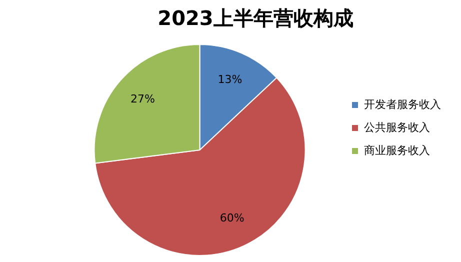  What do you see at coordinates (397, 150) in the screenshot?
I see `legend-label: 商业服务收入` at bounding box center [397, 150].